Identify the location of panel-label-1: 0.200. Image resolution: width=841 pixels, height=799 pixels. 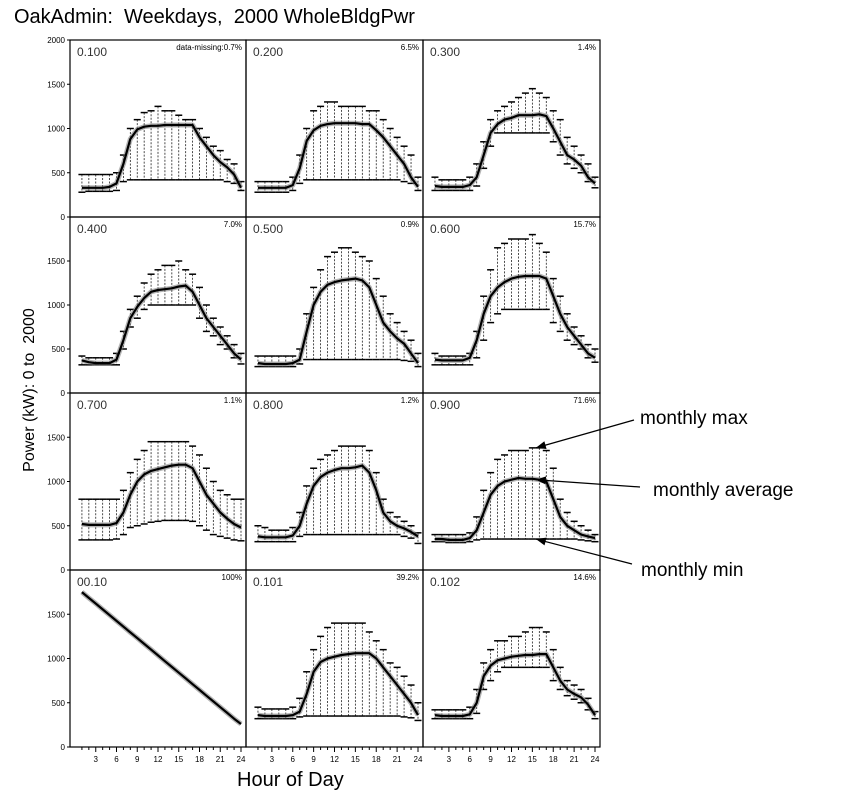
(268, 52).